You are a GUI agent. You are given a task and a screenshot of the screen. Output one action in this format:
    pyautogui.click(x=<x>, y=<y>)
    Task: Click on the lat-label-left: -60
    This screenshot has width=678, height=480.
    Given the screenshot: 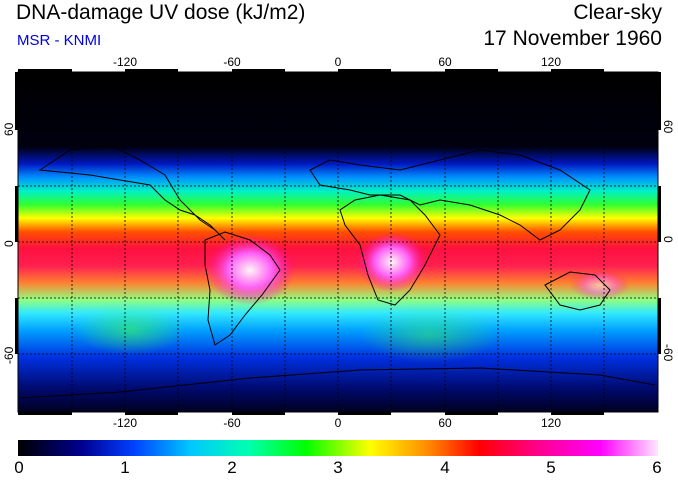 What is the action you would take?
    pyautogui.click(x=9, y=355)
    